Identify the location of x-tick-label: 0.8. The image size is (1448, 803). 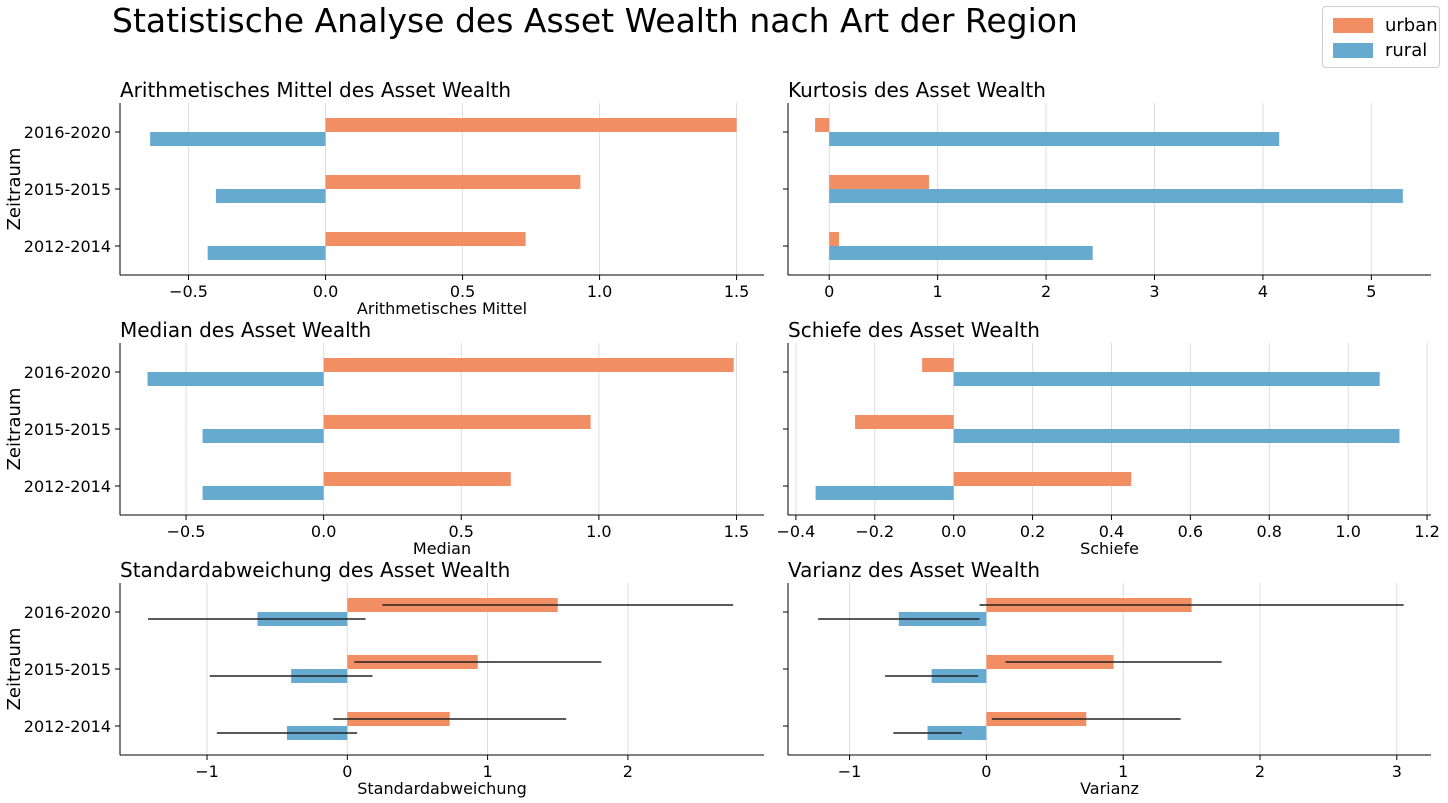
(1269, 531).